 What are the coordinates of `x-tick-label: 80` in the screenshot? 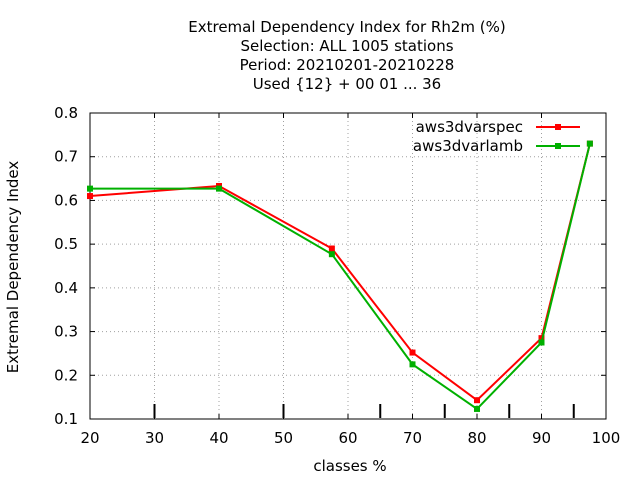 It's located at (476, 438).